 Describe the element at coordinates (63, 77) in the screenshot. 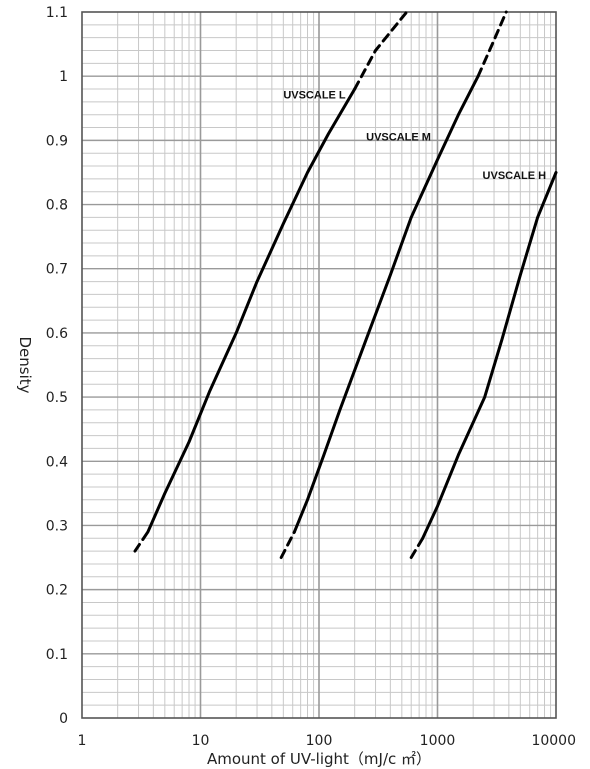

I see `y-tick-label: 1` at that location.